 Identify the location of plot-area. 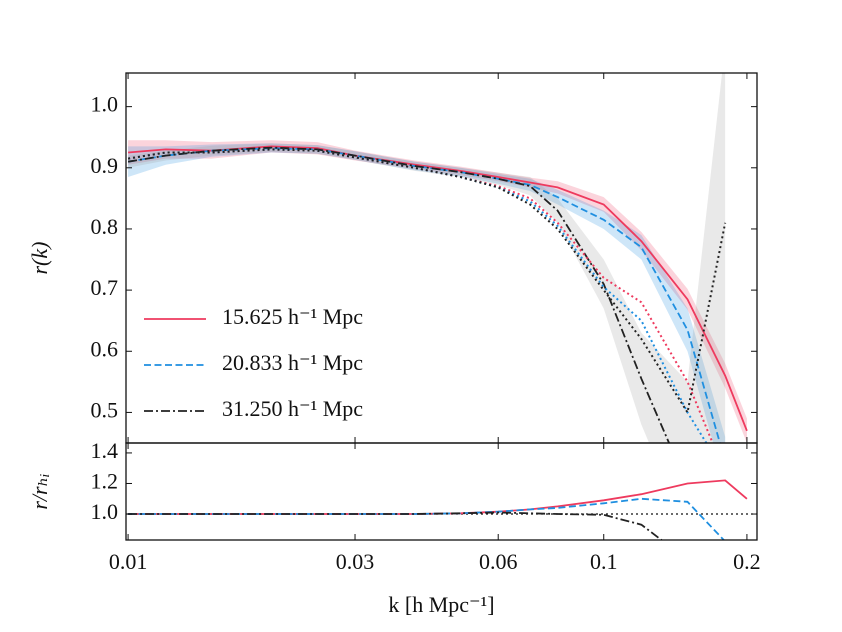
(441, 509).